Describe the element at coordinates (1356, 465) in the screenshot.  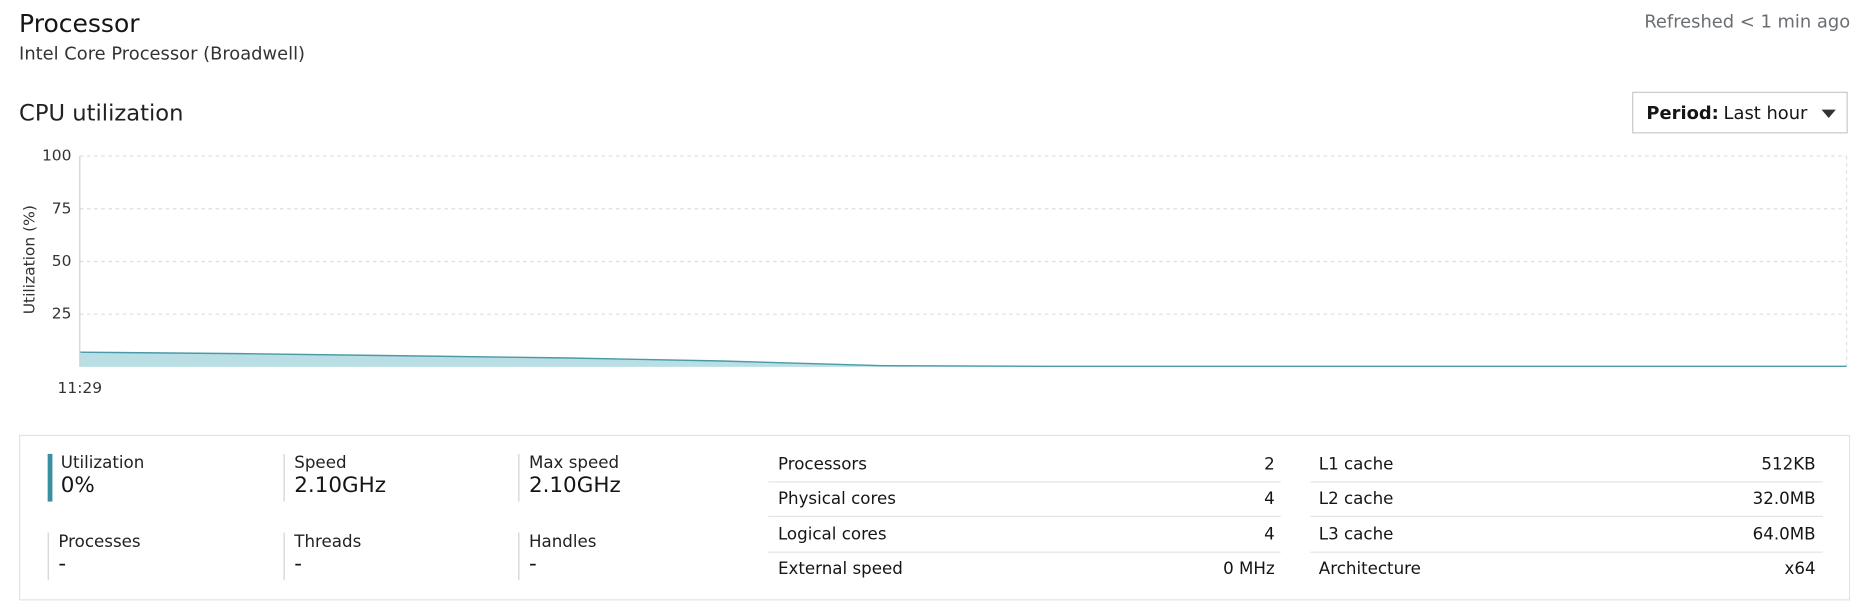
I see `spec-label: L1 cache` at that location.